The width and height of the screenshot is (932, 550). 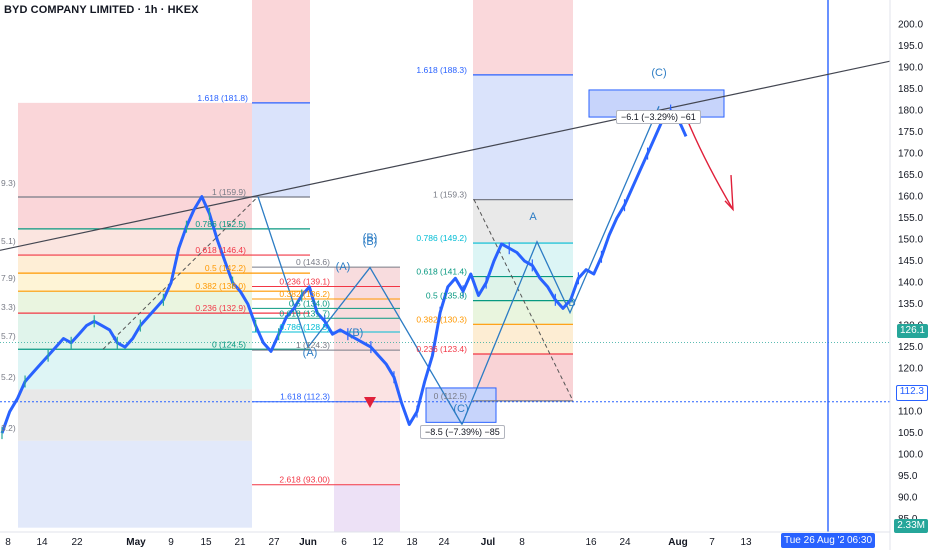 What do you see at coordinates (180, 273) in the screenshot?
I see `fib-diagonal-left` at bounding box center [180, 273].